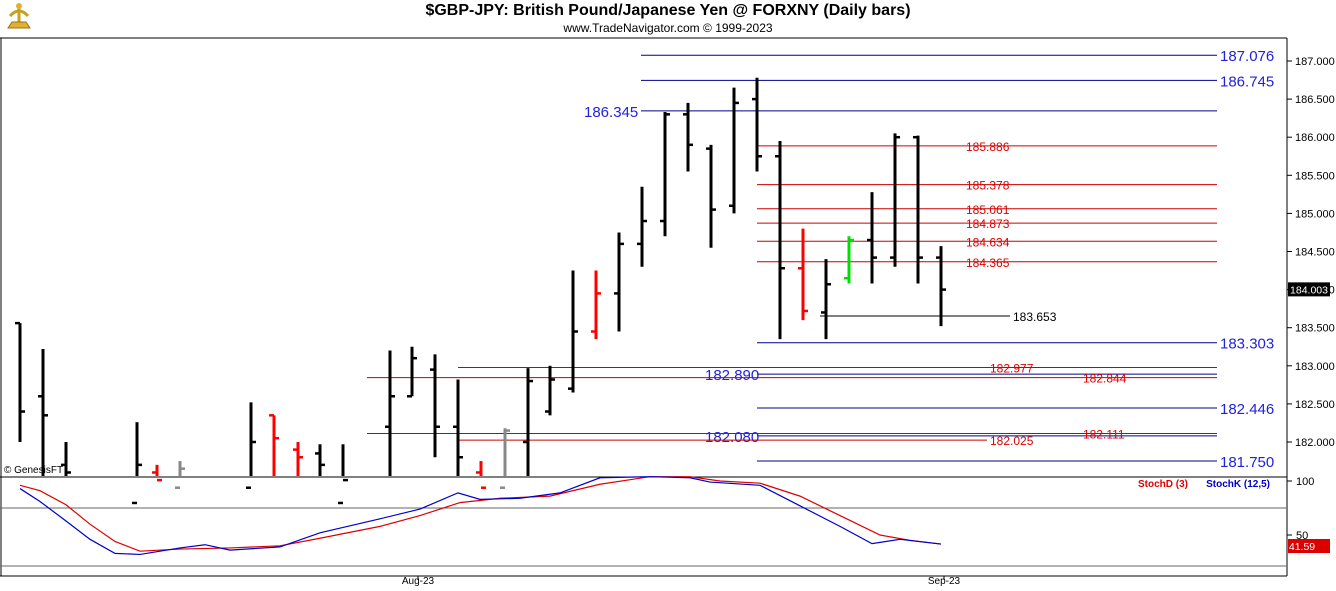 The image size is (1336, 591). Describe the element at coordinates (1163, 484) in the screenshot. I see `legend-stochd: StochD (3)` at that location.